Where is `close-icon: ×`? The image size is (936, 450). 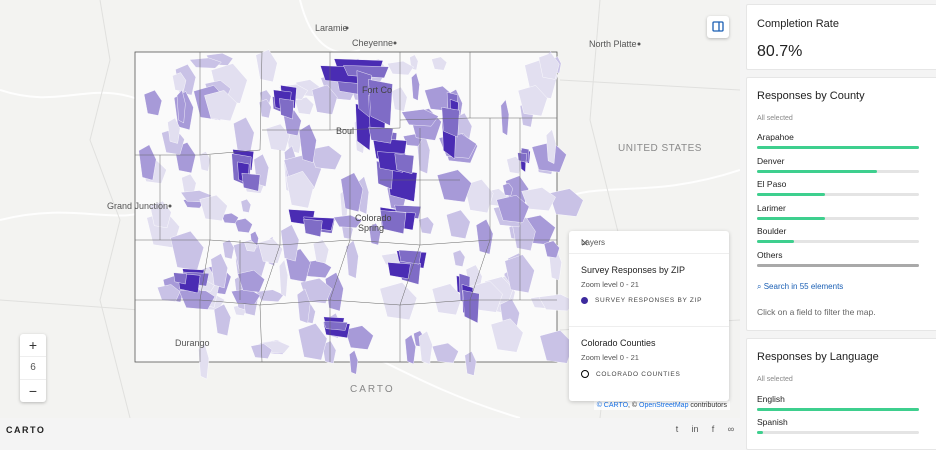
close-icon: × is located at coordinates (585, 242).